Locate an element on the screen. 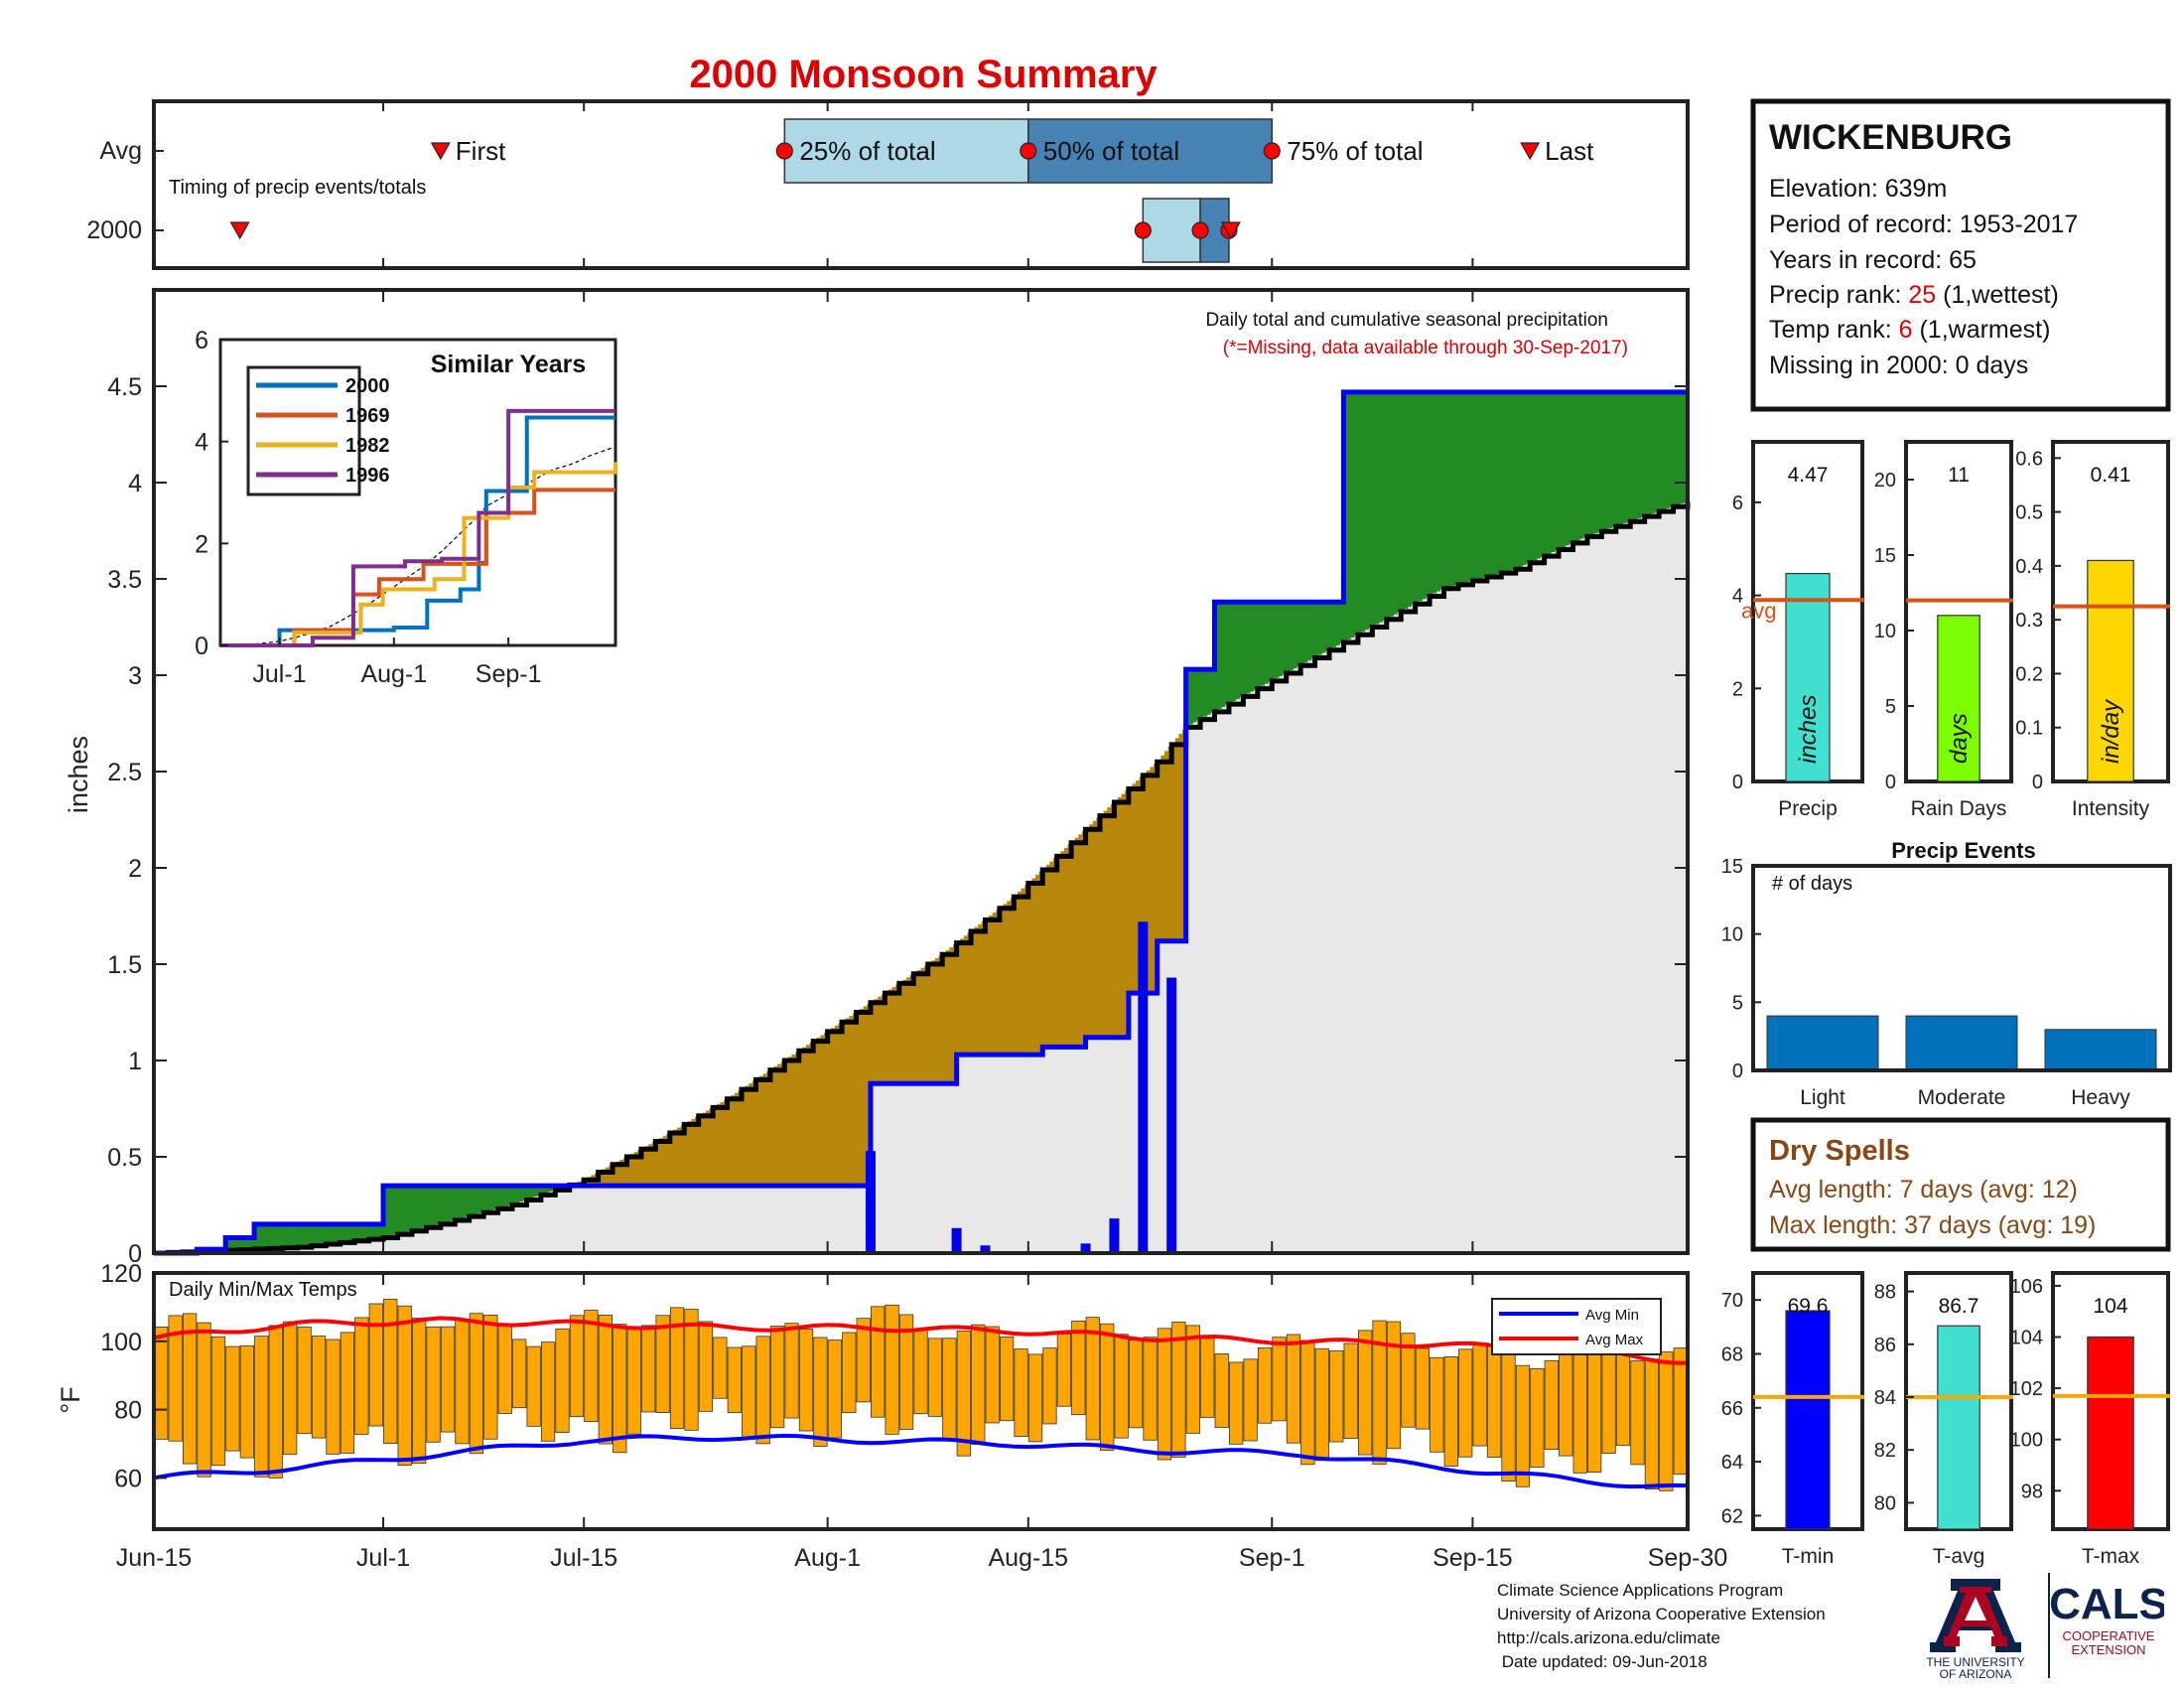  events-note: # of days is located at coordinates (1812, 884).